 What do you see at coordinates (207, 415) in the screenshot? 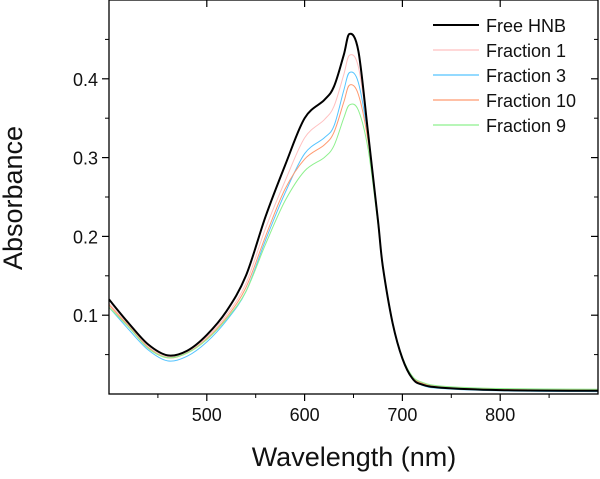
I see `x-tick-label: 500` at bounding box center [207, 415].